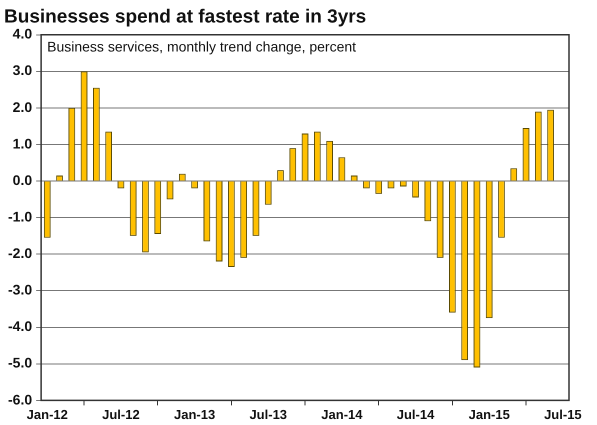  I want to click on y-tick-label: -1.0, so click(20, 216).